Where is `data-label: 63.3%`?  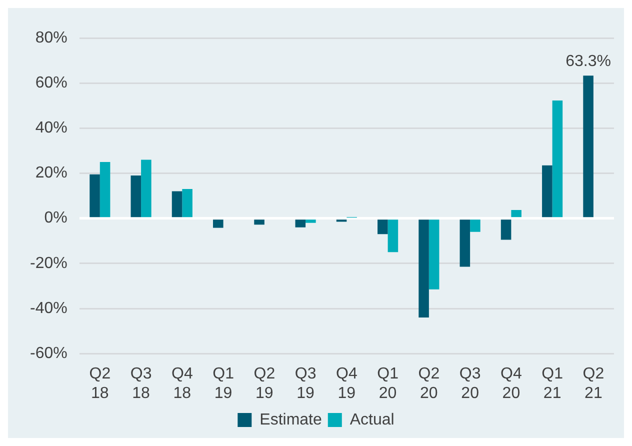
data-label: 63.3% is located at coordinates (588, 61).